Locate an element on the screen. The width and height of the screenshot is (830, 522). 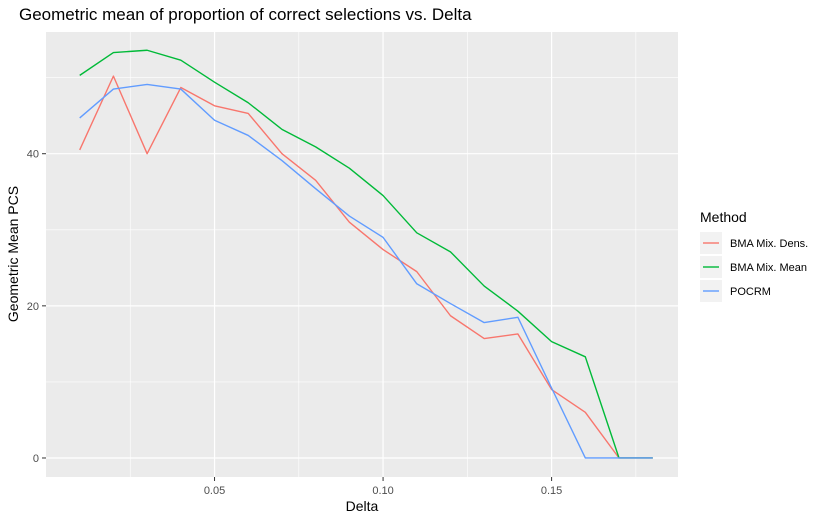
legend-items: BMA Mix. Dens. BMA Mix. Mean POCRM is located at coordinates (754, 267).